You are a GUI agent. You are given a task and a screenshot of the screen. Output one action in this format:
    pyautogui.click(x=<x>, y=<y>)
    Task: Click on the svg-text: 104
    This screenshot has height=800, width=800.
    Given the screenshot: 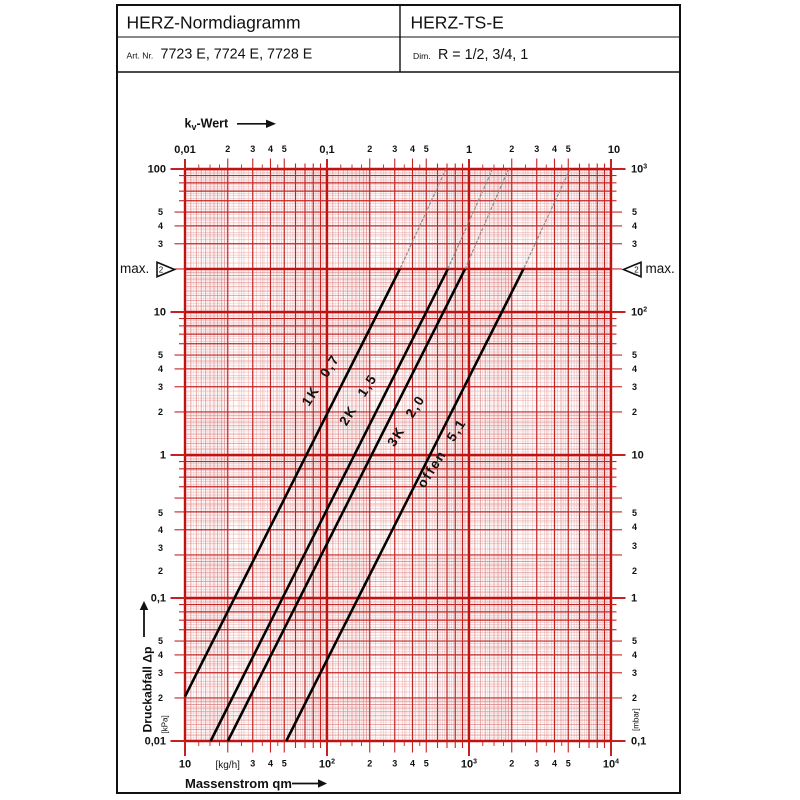 What is the action you would take?
    pyautogui.click(x=611, y=765)
    